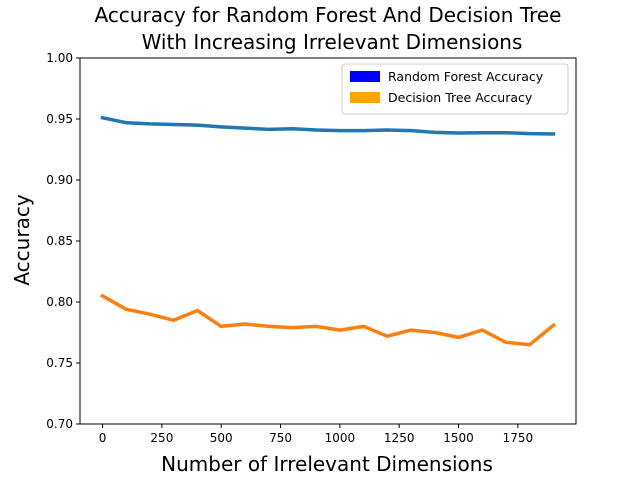  I want to click on x-tick-label: 1250, so click(399, 438).